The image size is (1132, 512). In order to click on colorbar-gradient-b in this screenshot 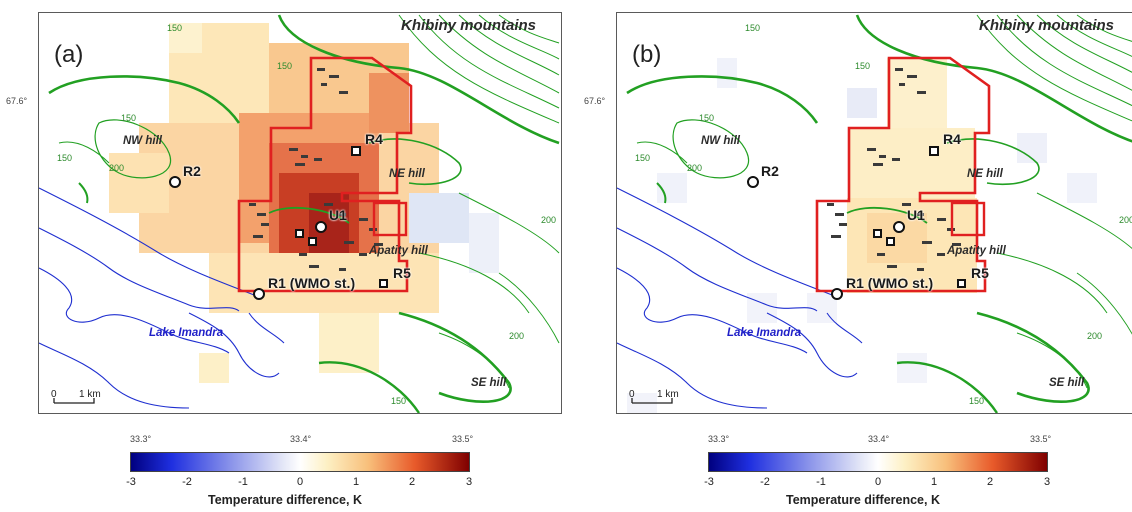, I will do `click(878, 462)`.